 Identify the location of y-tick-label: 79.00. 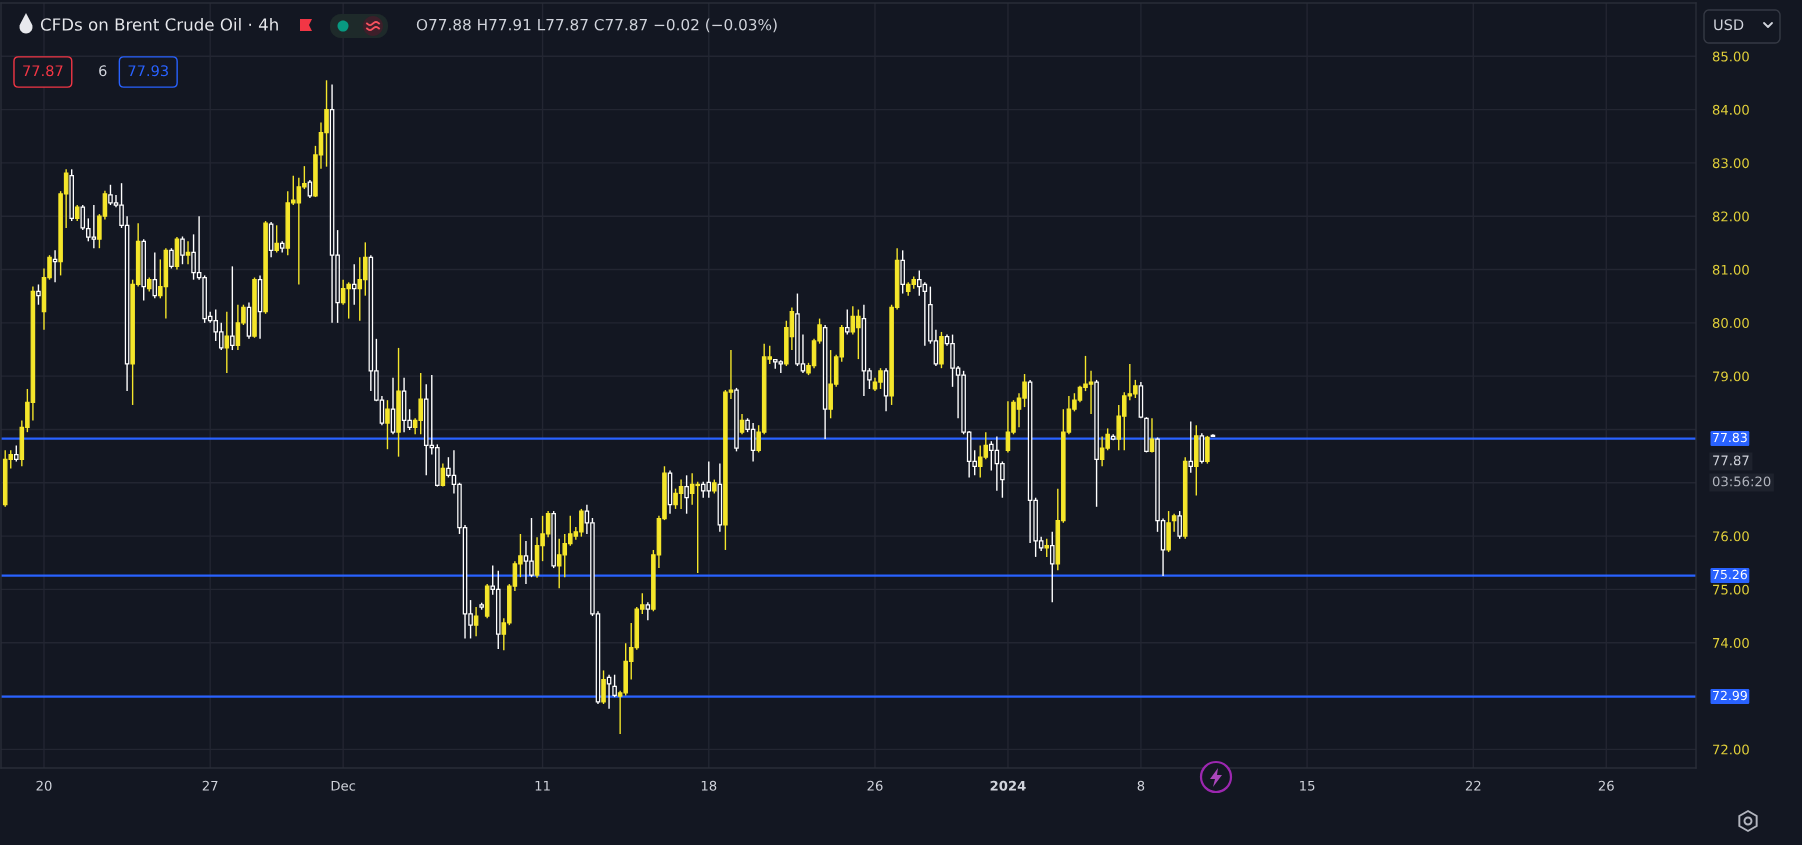
(1731, 376).